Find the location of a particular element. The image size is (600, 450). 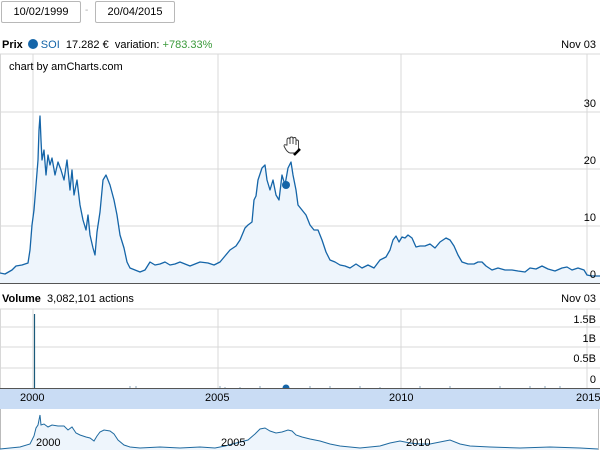

price-legend: Prix SOI 17.282 € variation: +783.33% is located at coordinates (107, 45).